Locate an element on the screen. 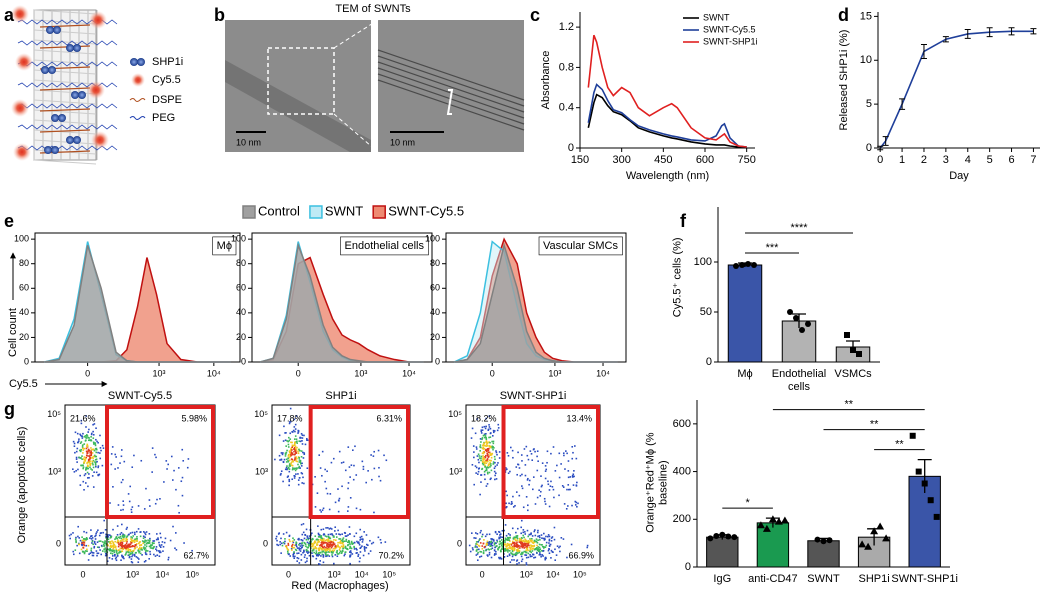 This screenshot has height=595, width=1050. significance-label: ** is located at coordinates (849, 405).